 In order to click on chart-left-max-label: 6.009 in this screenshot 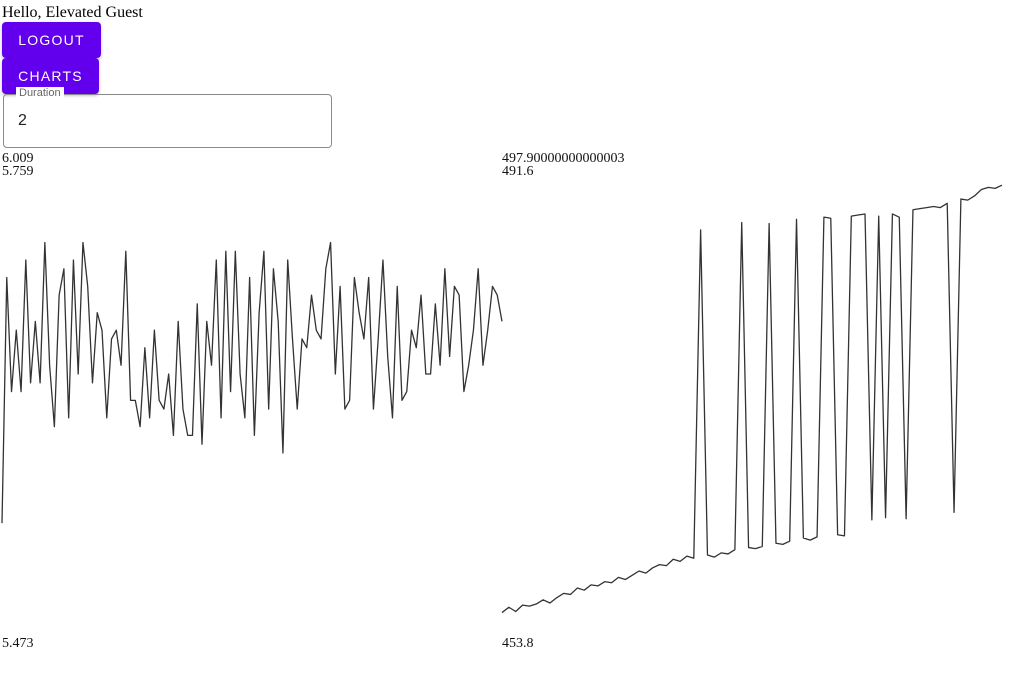, I will do `click(18, 158)`.